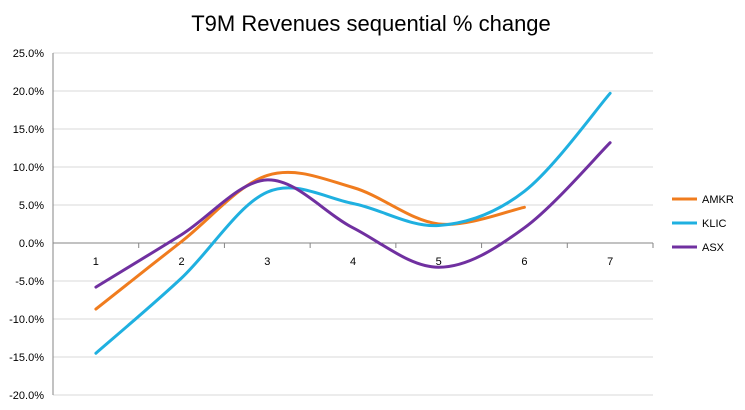 Image resolution: width=745 pixels, height=410 pixels. What do you see at coordinates (96, 262) in the screenshot?
I see `x-tick-label: 1` at bounding box center [96, 262].